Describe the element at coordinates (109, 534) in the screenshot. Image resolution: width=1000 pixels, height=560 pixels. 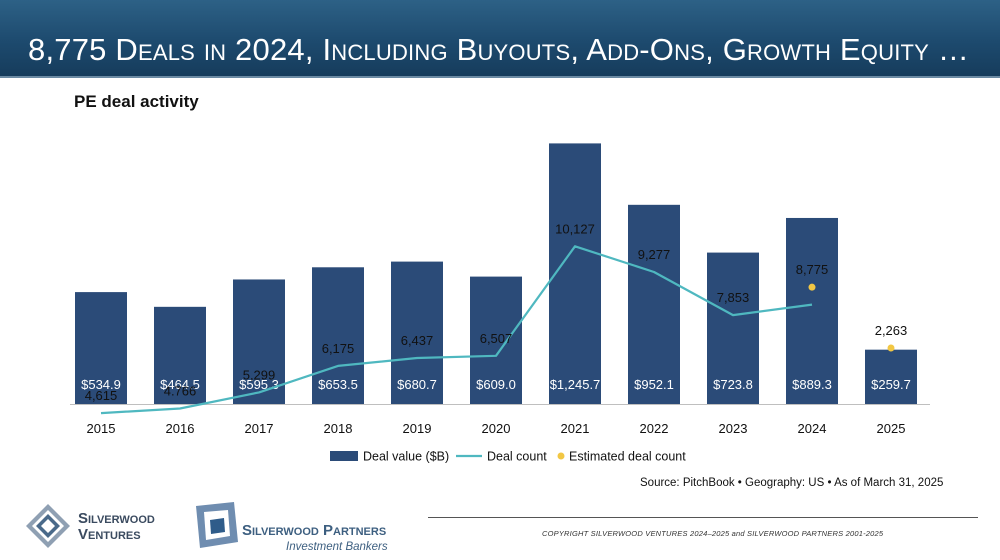
I see `ventures-logo-line2: Ventures` at that location.